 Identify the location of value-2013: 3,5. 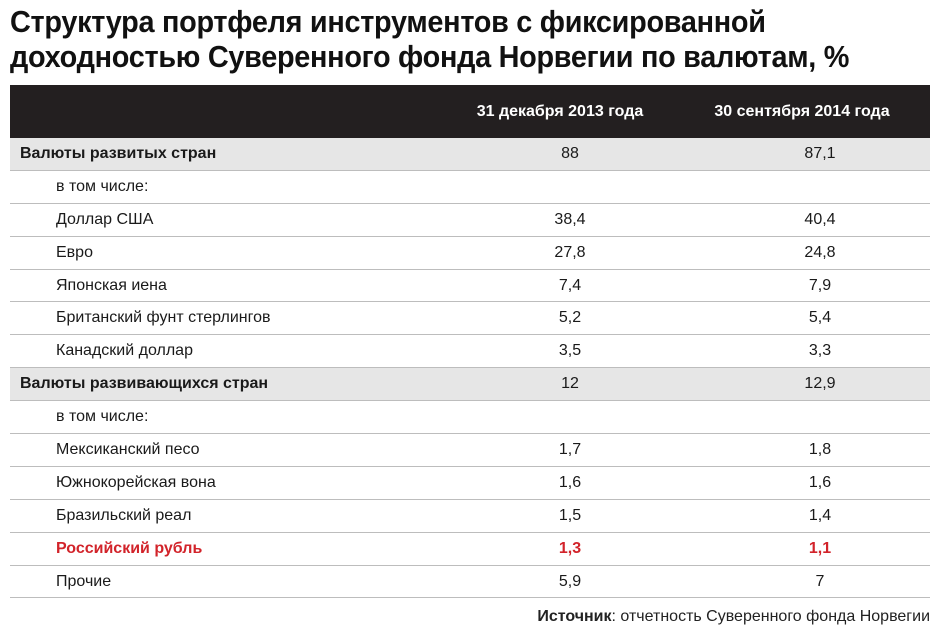
(570, 351).